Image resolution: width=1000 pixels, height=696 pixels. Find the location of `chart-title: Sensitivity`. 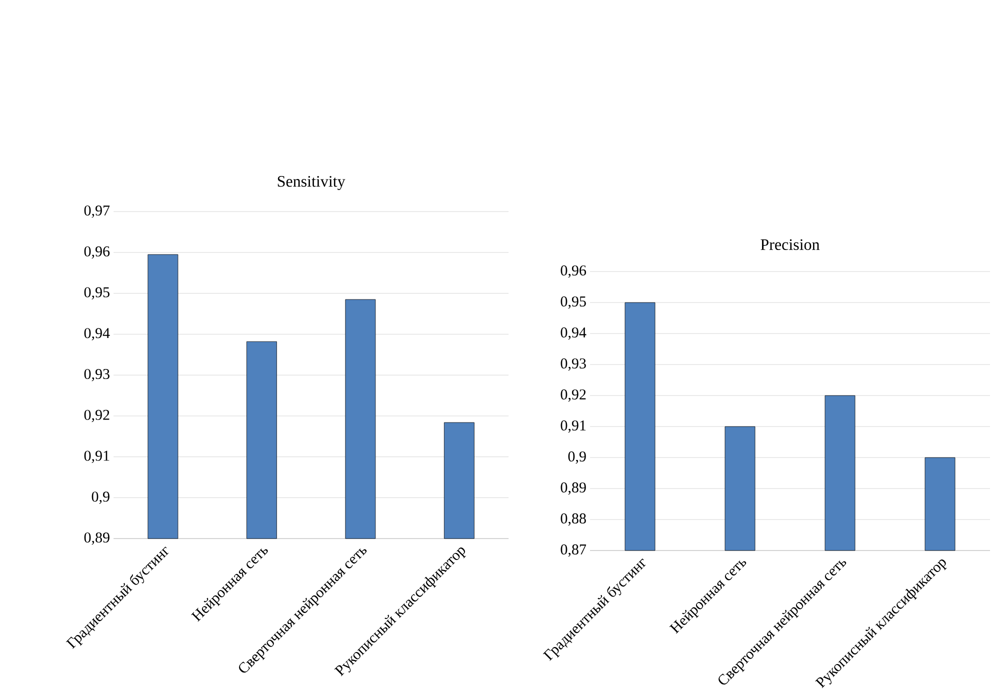

chart-title: Sensitivity is located at coordinates (312, 183).